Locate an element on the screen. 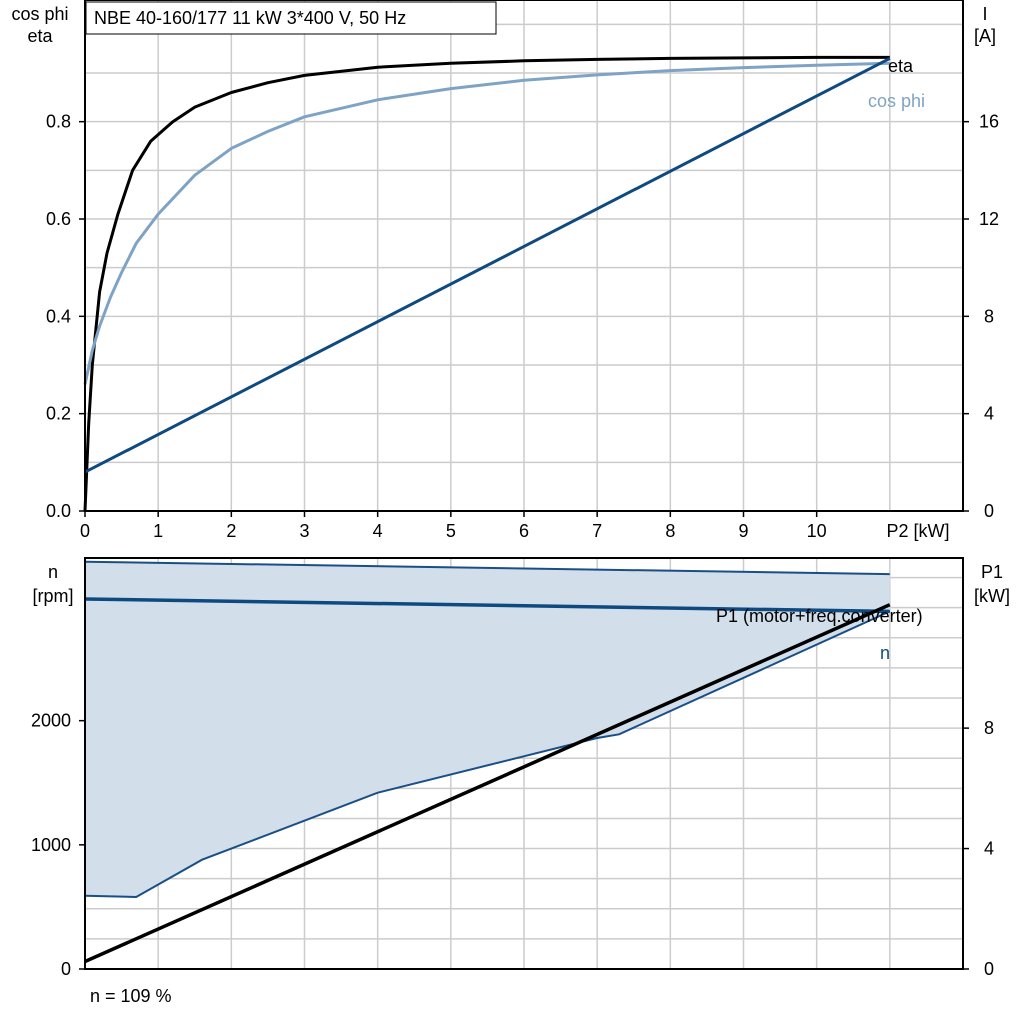 The image size is (1024, 1024). bottom-left-axis-label-line2: [rpm] is located at coordinates (52, 596).